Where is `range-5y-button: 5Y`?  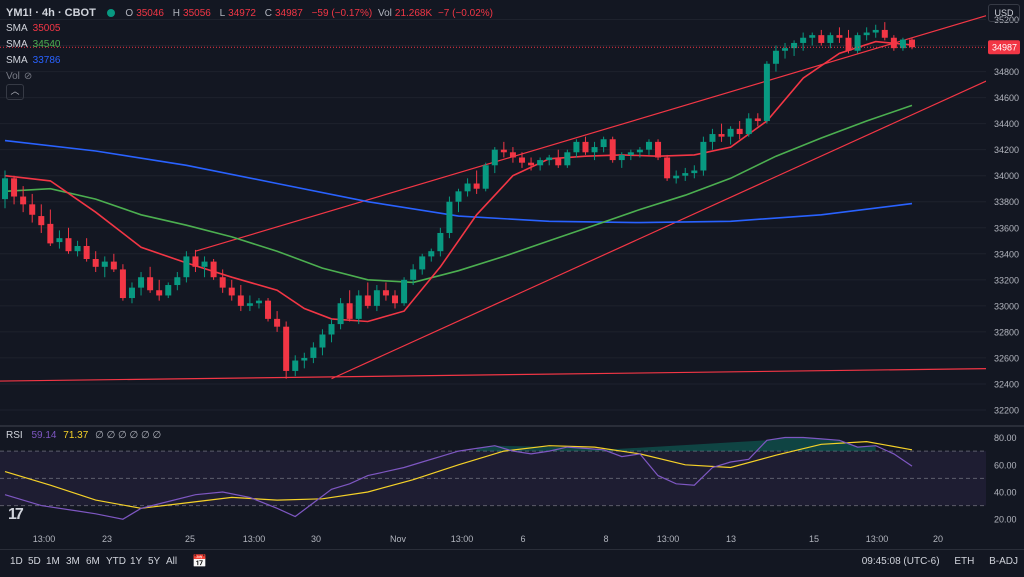 range-5y-button: 5Y is located at coordinates (154, 561).